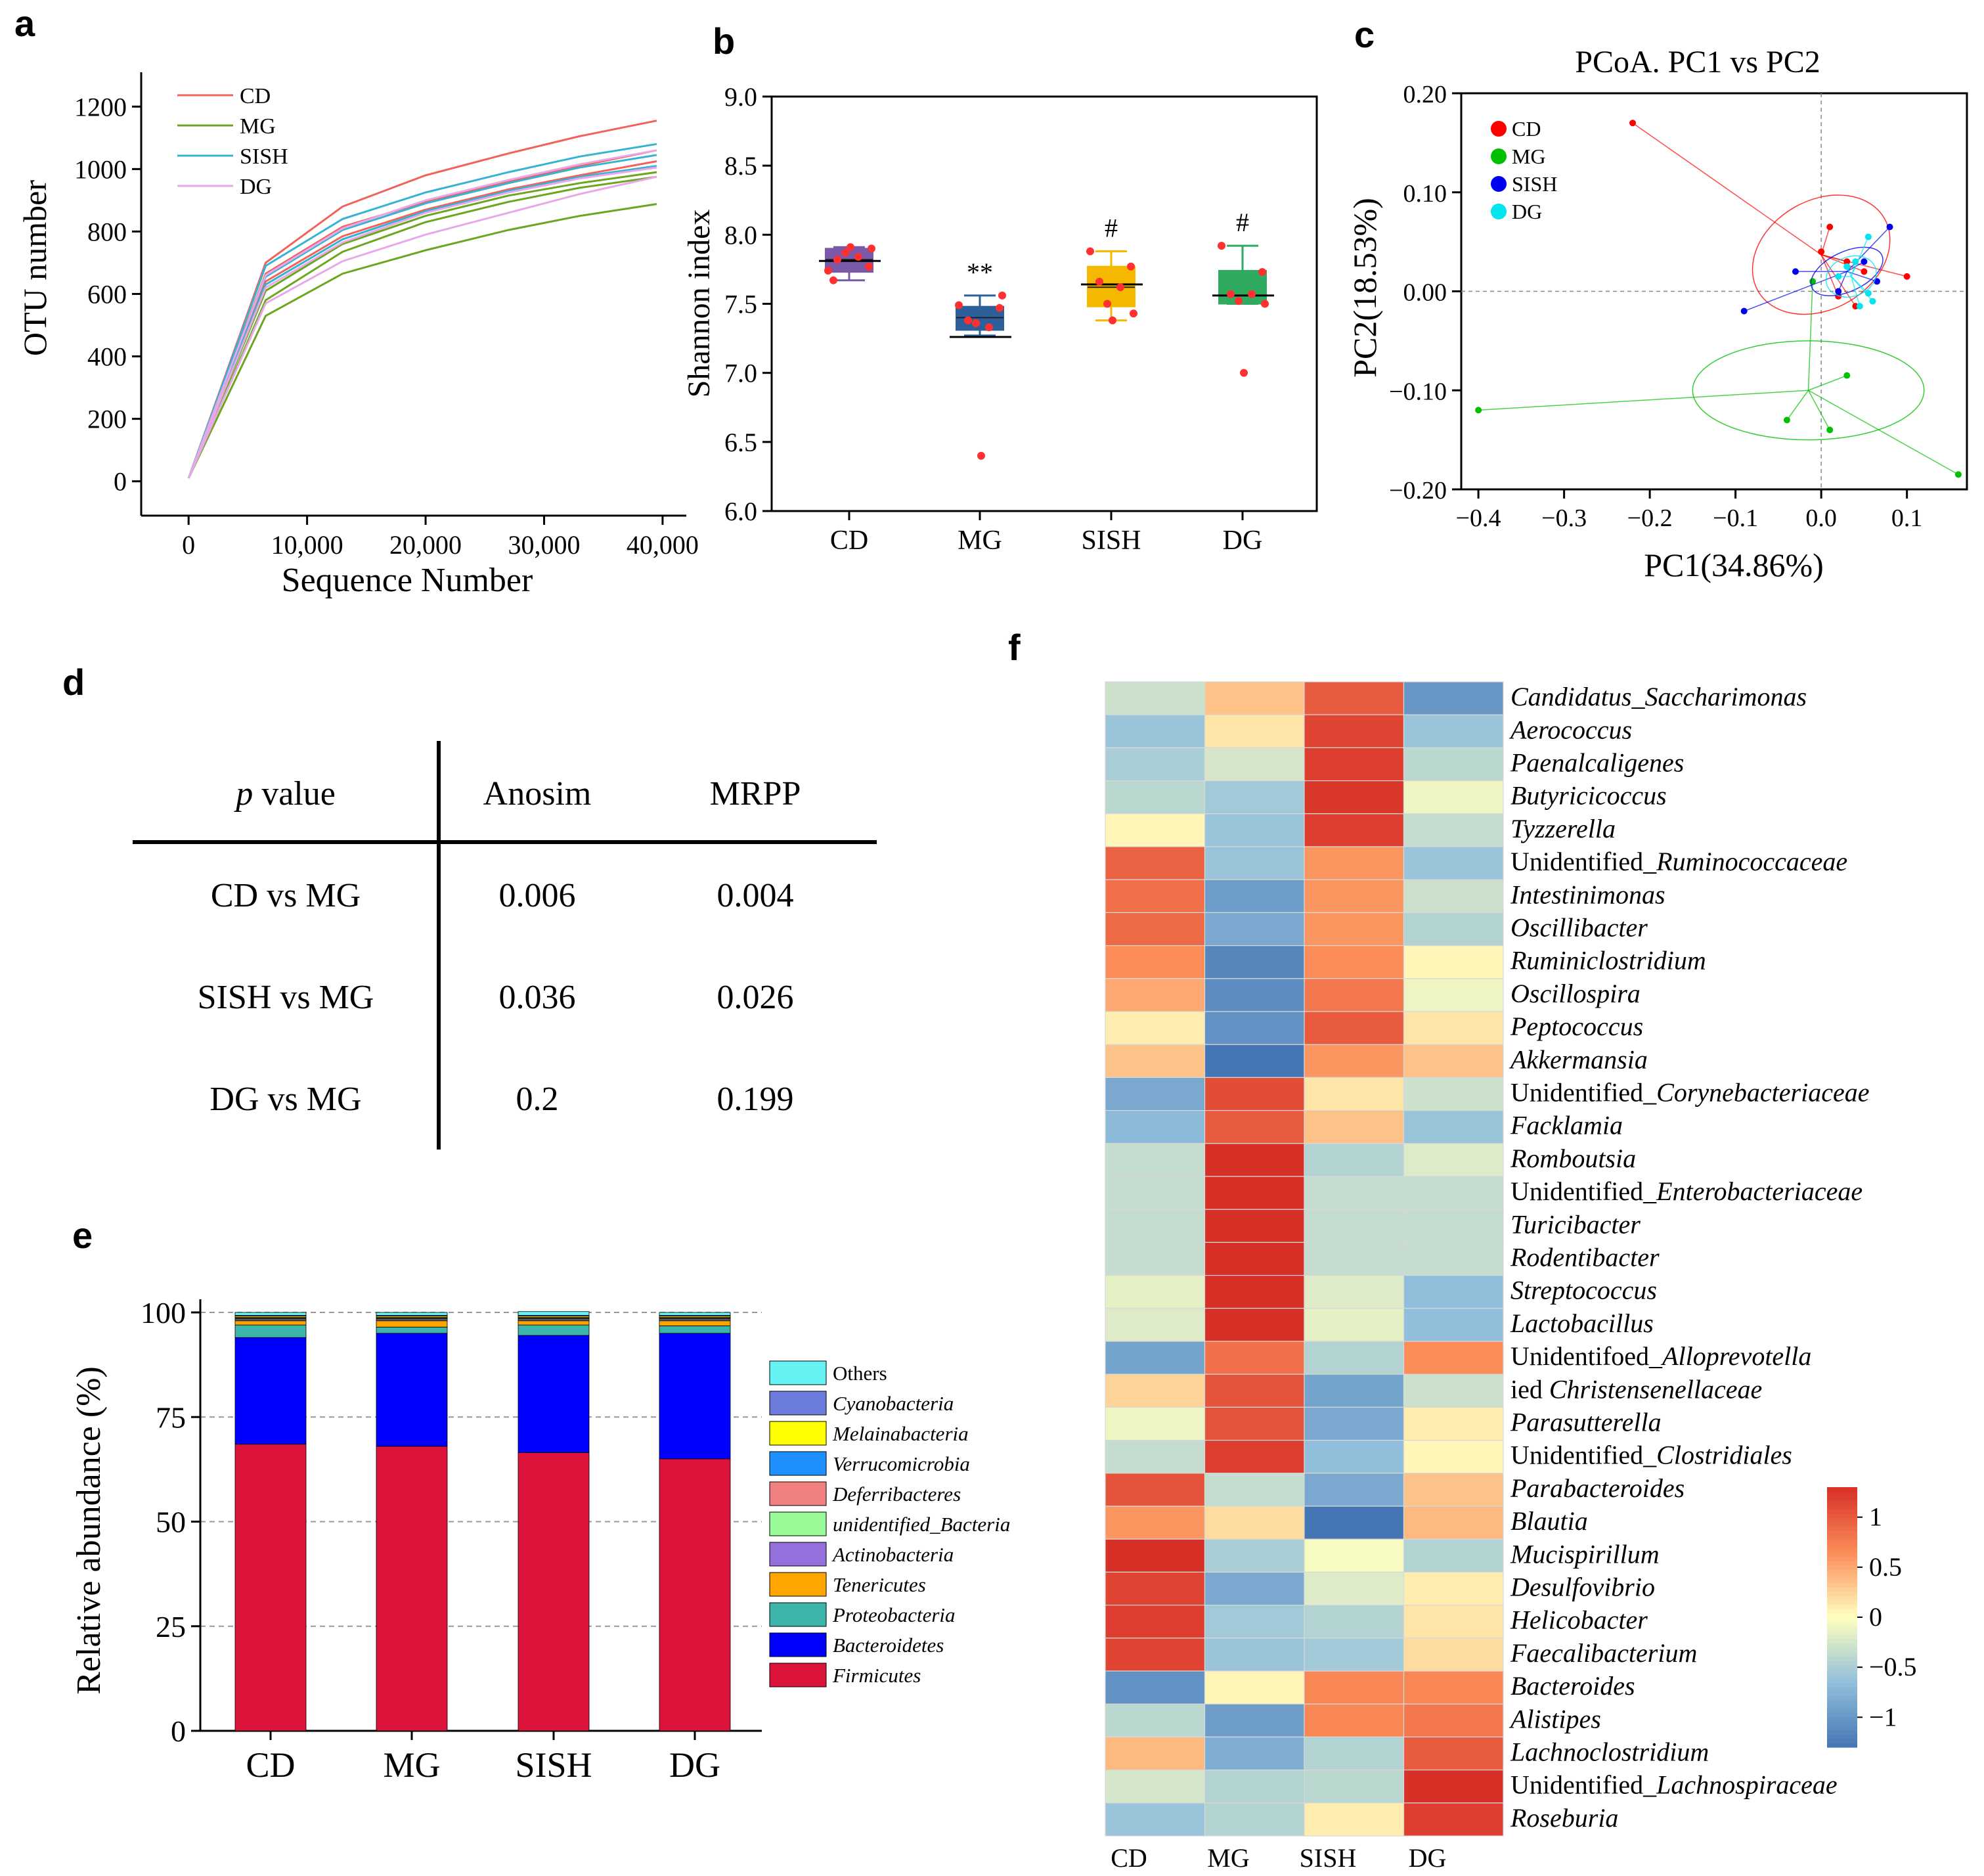 This screenshot has width=1984, height=1876. I want to click on e-legend-label: Bacteroidetes, so click(888, 1645).